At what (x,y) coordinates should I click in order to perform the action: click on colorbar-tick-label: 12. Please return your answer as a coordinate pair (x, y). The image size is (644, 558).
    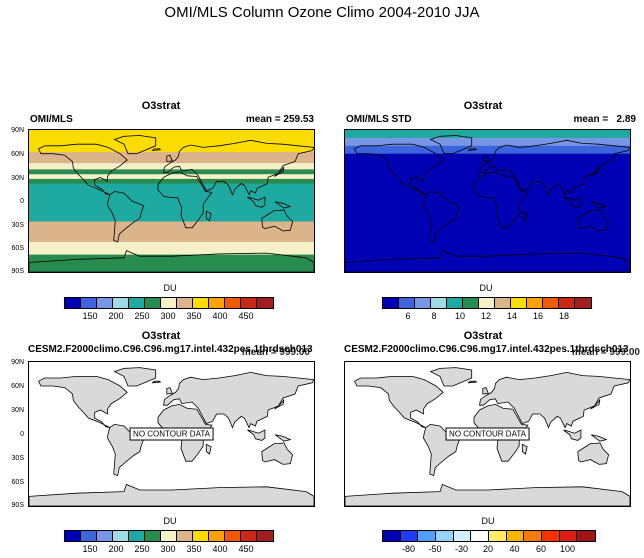
    Looking at the image, I should click on (485, 316).